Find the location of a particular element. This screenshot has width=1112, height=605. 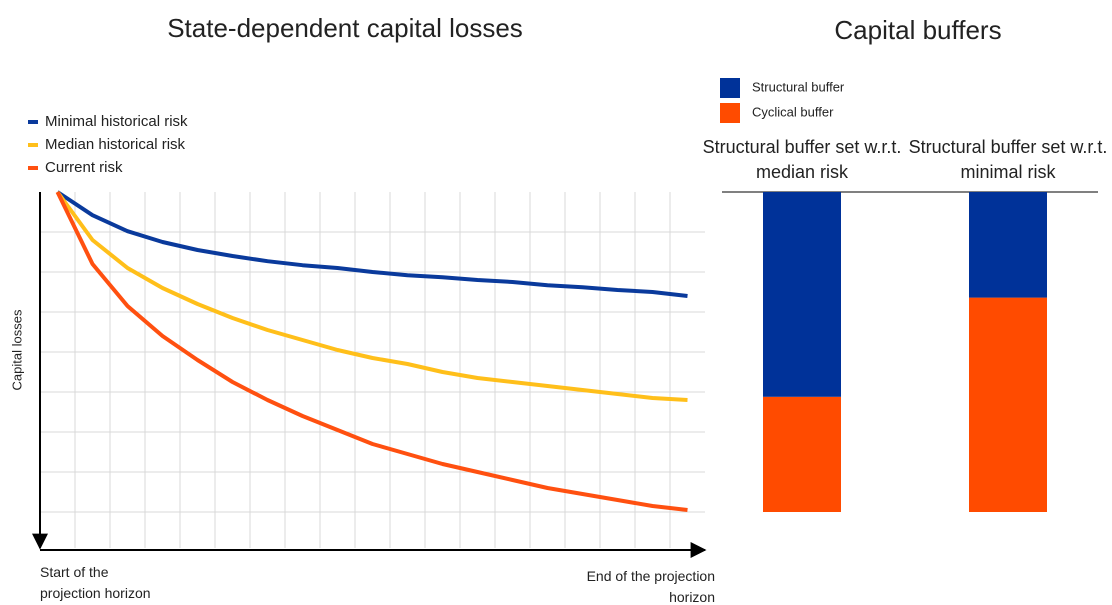

legend-label: Median historical risk is located at coordinates (115, 144).